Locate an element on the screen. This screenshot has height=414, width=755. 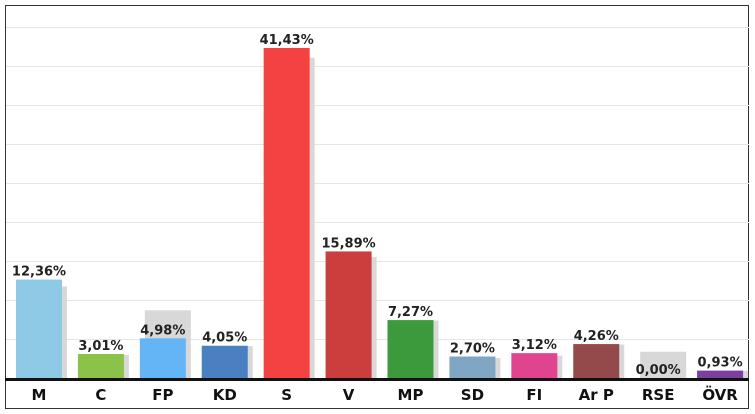
value-label: 2,70% is located at coordinates (472, 348).